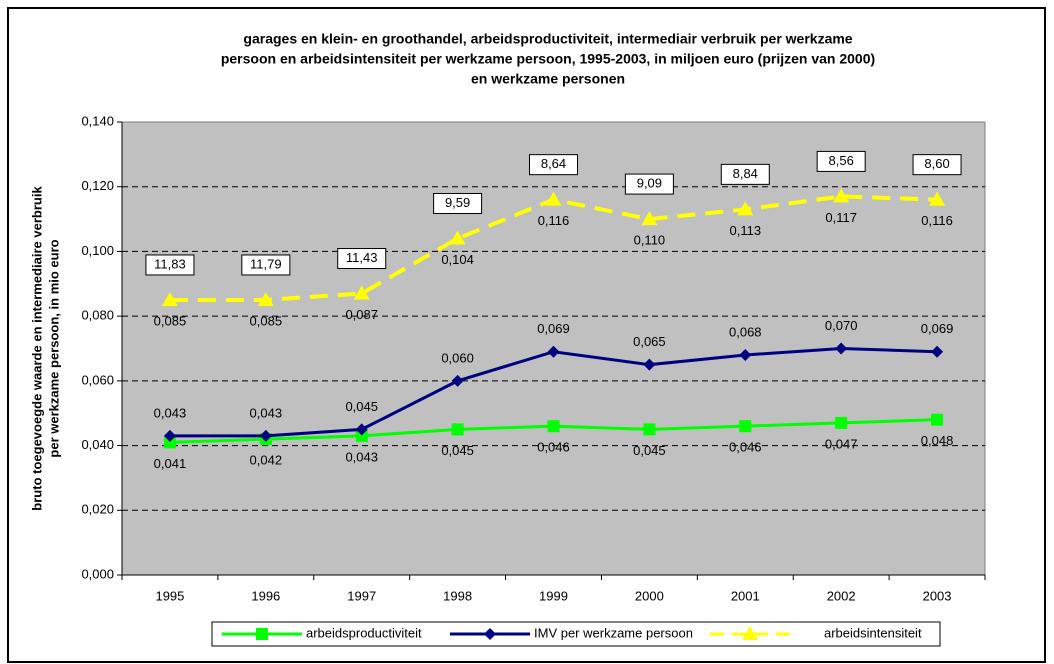 The image size is (1054, 664). Describe the element at coordinates (649, 595) in the screenshot. I see `x-tick-label: 2000` at that location.